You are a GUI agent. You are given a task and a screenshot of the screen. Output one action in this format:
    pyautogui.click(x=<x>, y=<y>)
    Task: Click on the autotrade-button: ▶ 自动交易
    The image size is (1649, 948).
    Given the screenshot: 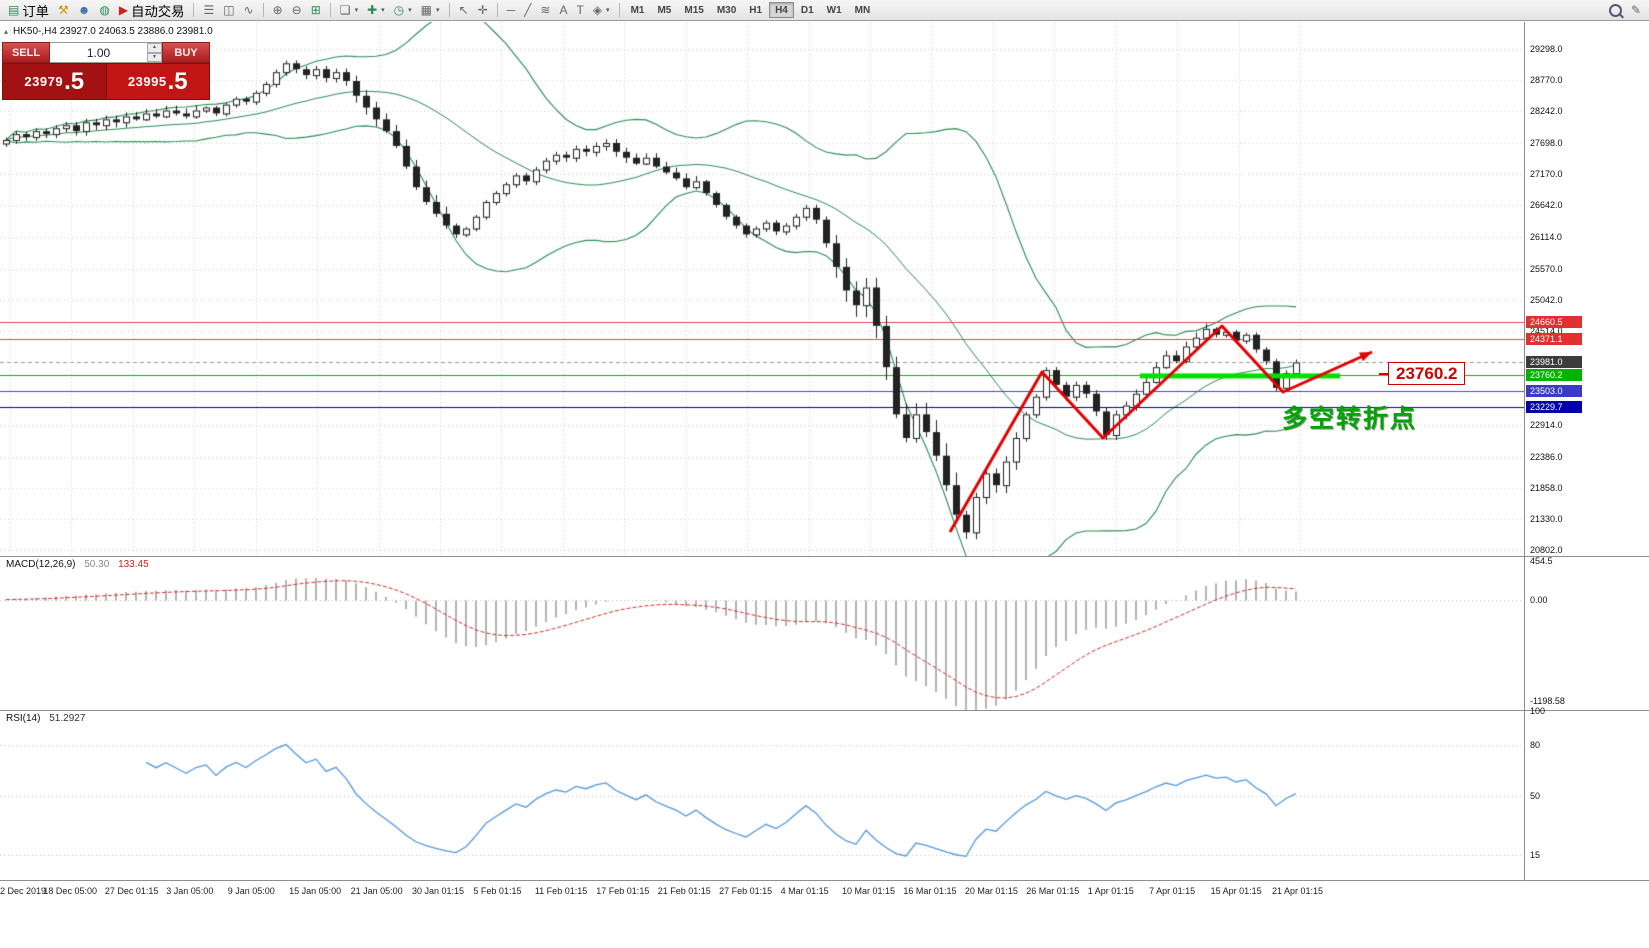 What is the action you would take?
    pyautogui.click(x=152, y=10)
    